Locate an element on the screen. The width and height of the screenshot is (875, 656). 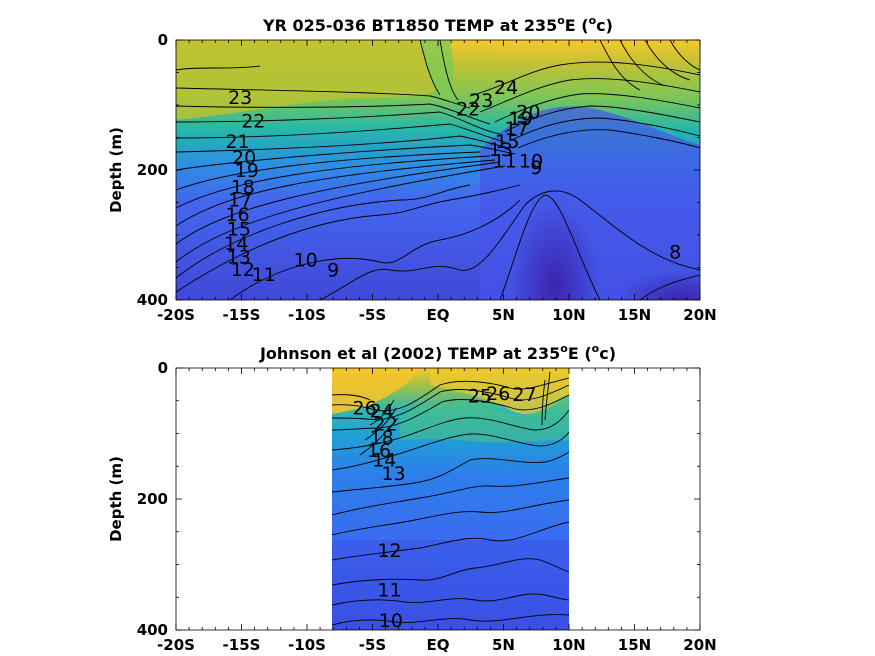
contour-lines-observed is located at coordinates (450, 498).